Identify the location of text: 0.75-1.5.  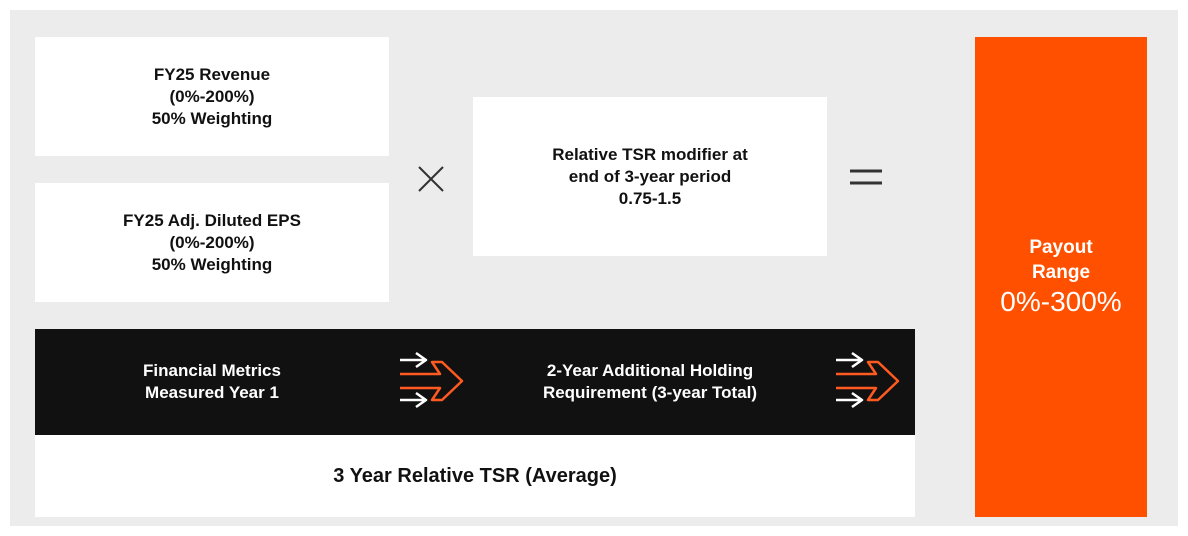
(650, 198).